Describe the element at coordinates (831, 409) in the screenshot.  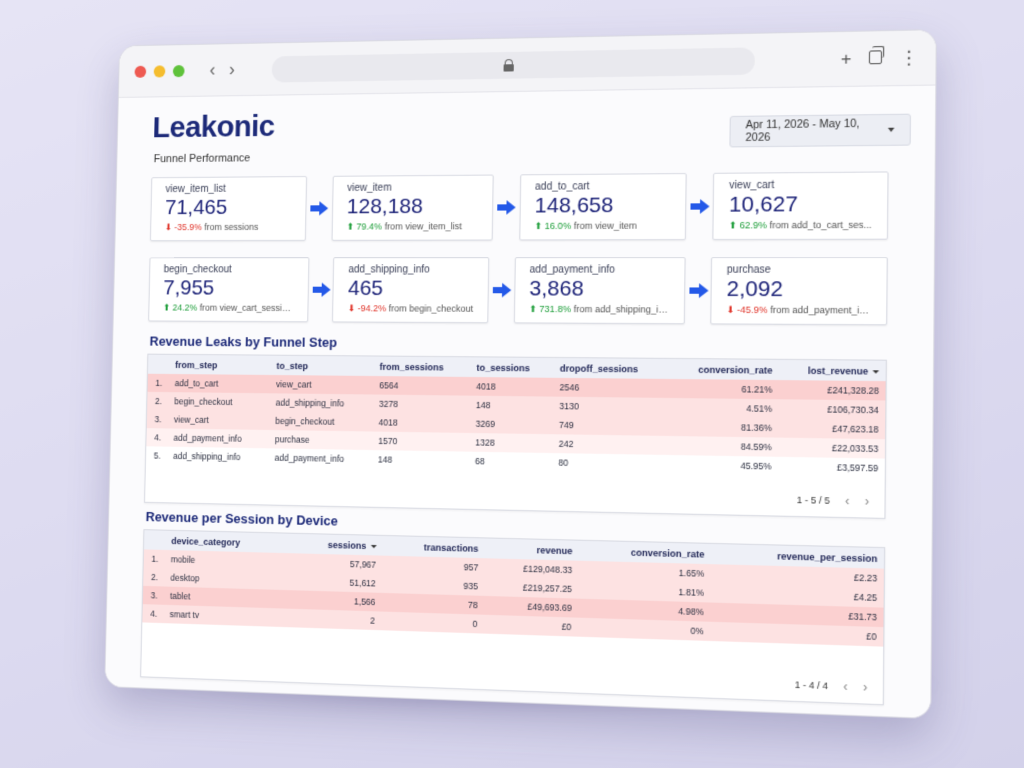
I see `cell-lost-revenue: £106,730.34` at that location.